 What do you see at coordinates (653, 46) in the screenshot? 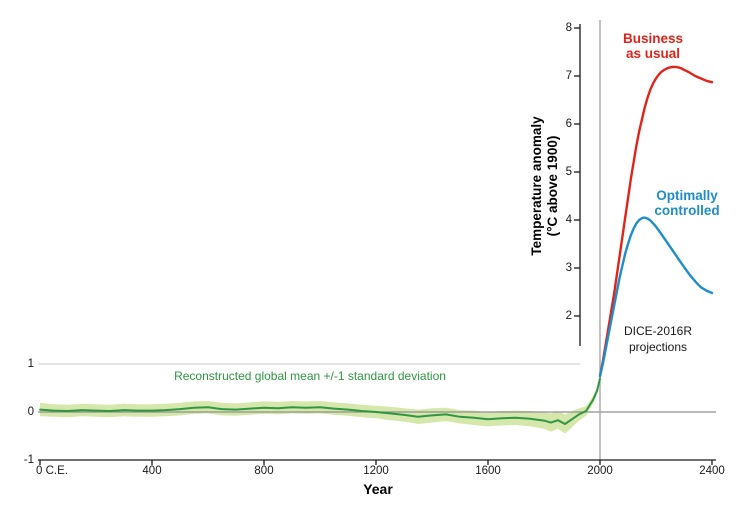
I see `business-as-usual-label: Business as usual` at bounding box center [653, 46].